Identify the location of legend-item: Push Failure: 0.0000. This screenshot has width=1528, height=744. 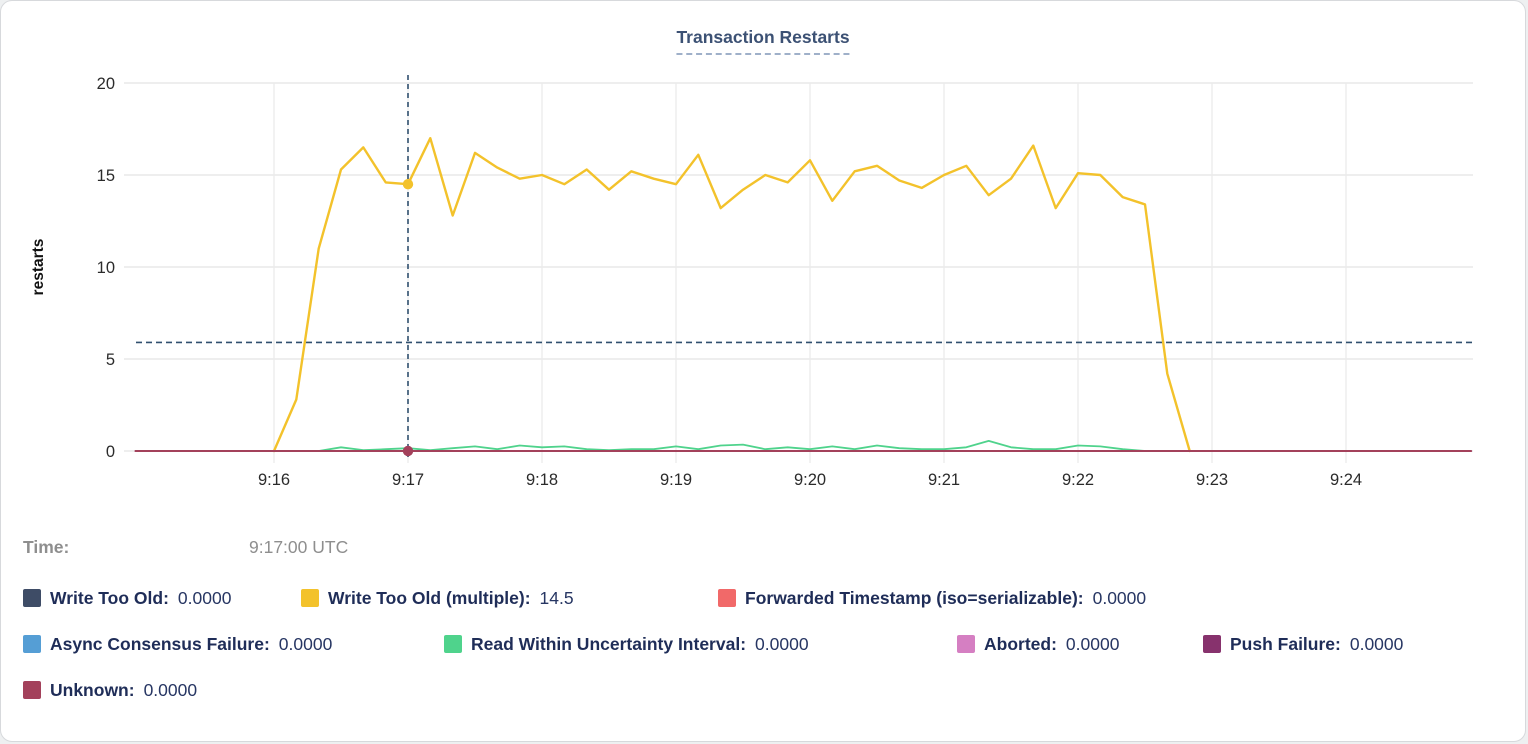
(1303, 644).